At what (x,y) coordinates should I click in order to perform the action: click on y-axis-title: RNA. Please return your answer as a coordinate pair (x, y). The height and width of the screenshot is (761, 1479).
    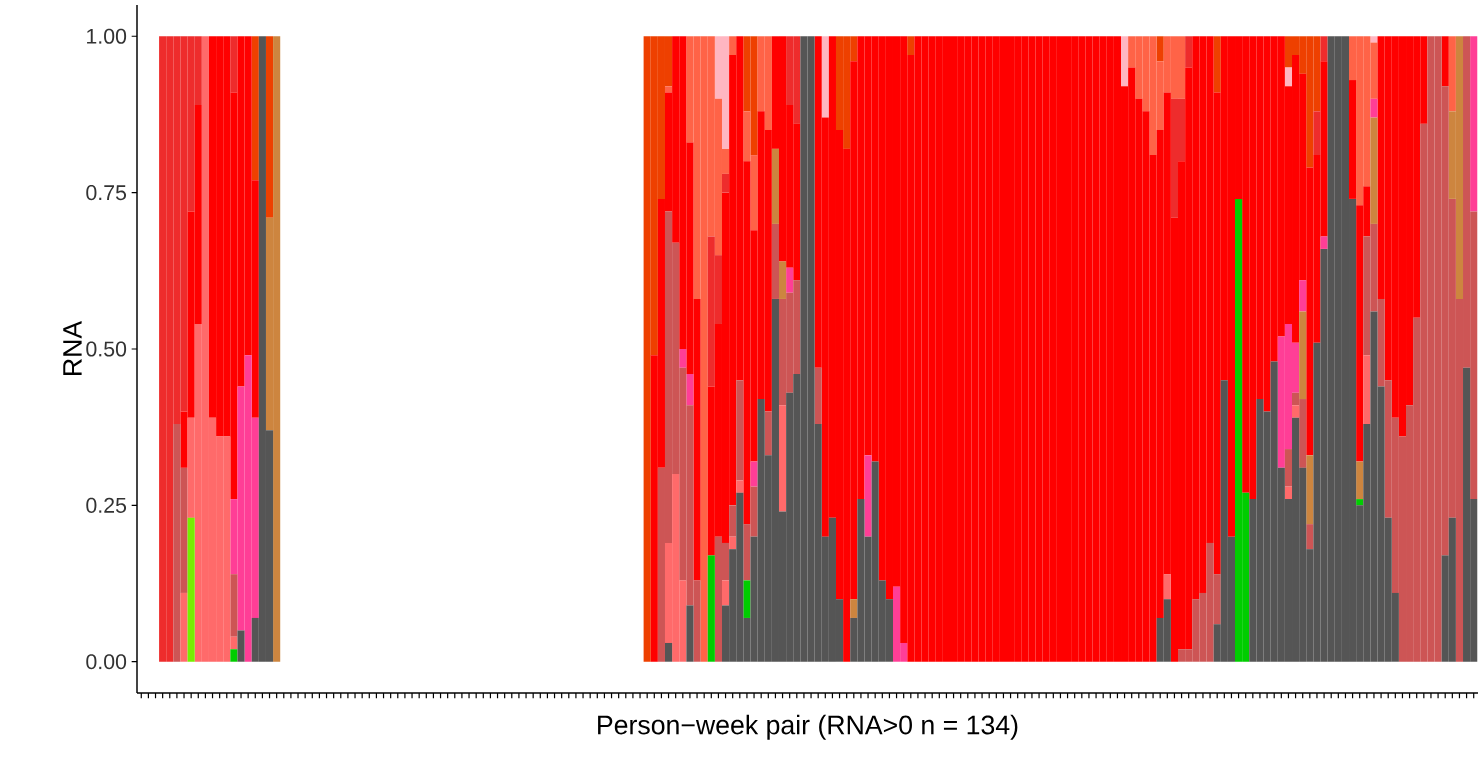
    Looking at the image, I should click on (72, 347).